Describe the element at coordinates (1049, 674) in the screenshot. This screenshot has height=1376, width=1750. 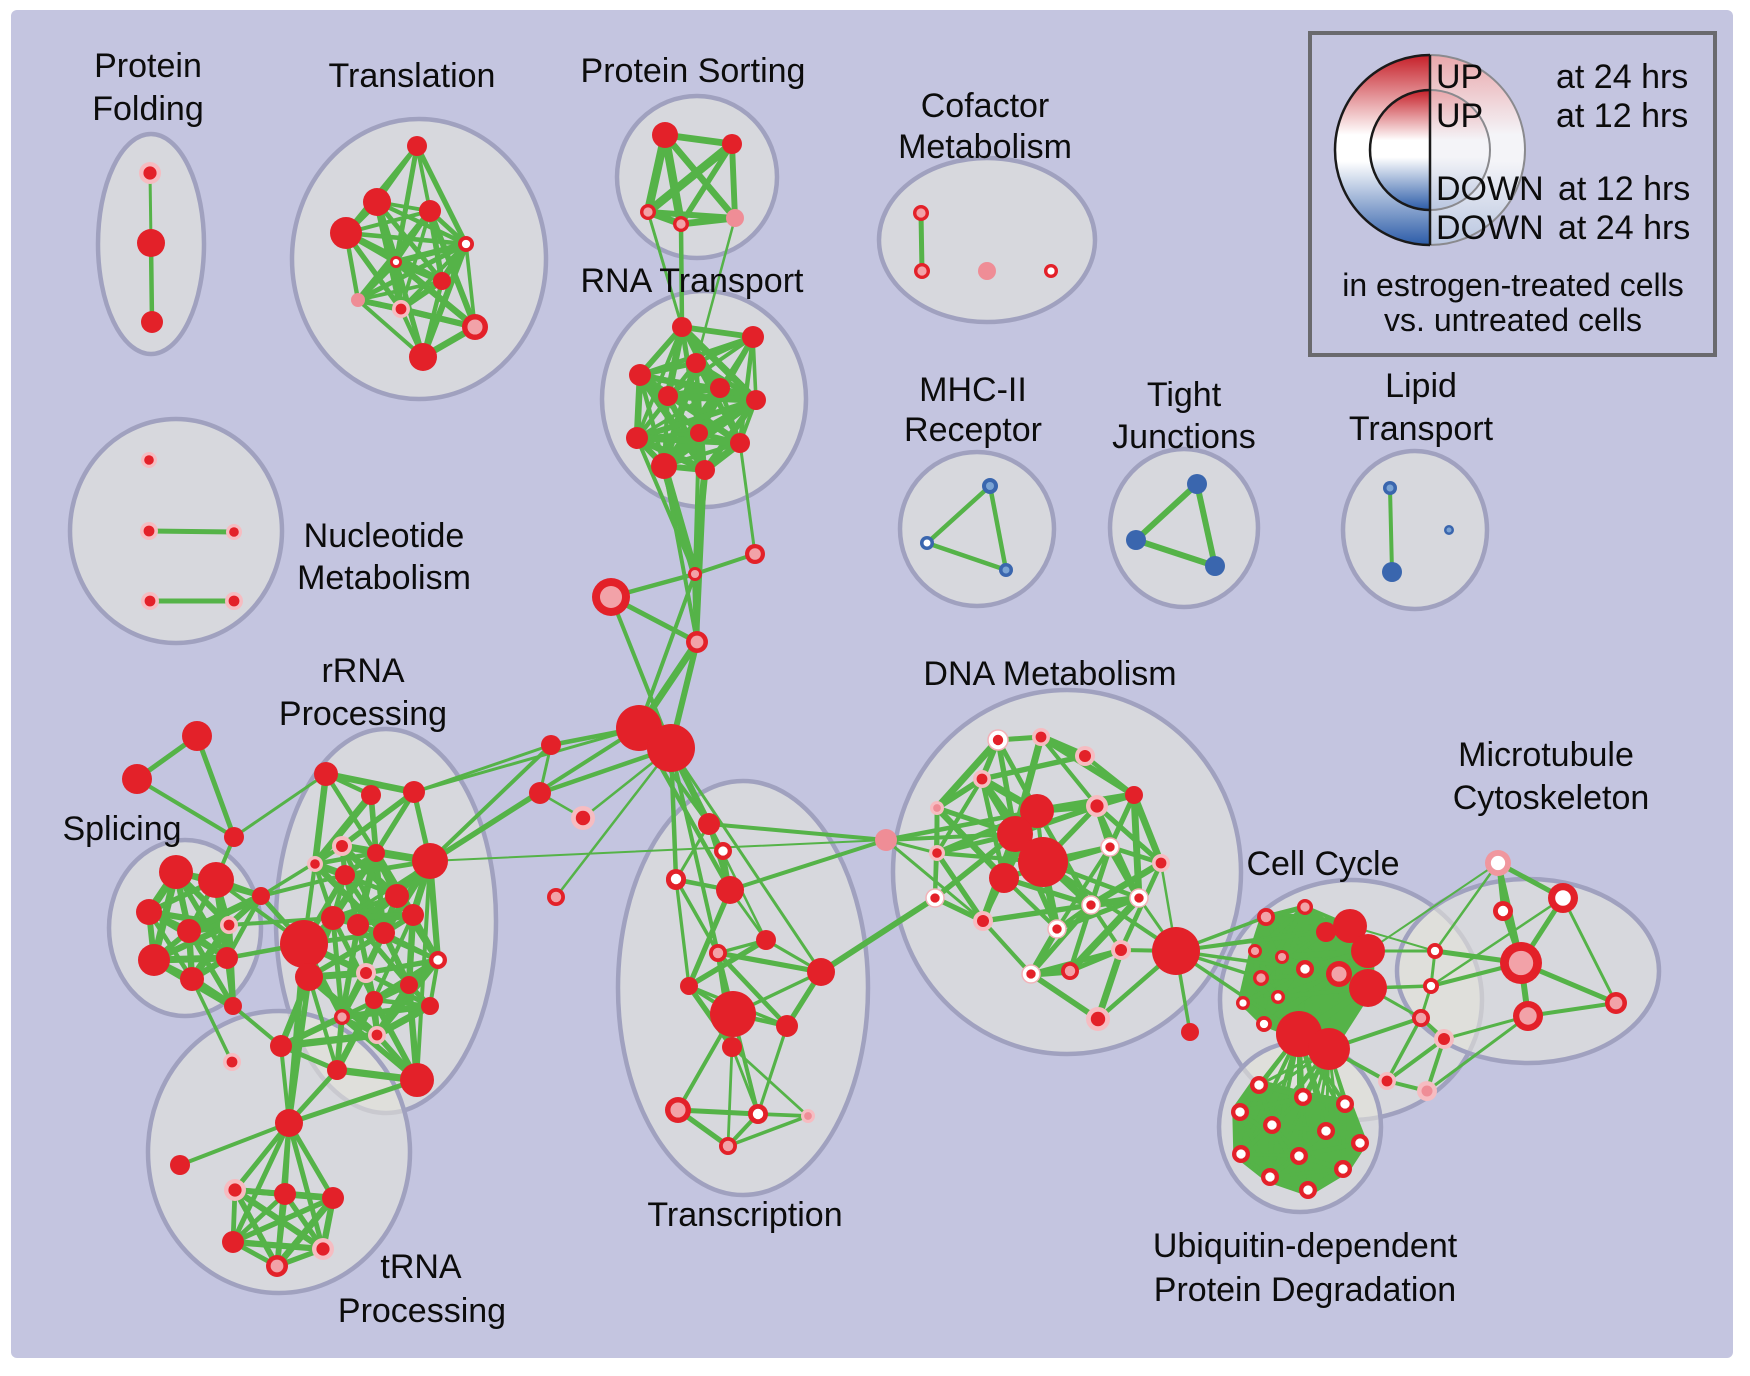
I see `svg-text: DNA Metabolism` at that location.